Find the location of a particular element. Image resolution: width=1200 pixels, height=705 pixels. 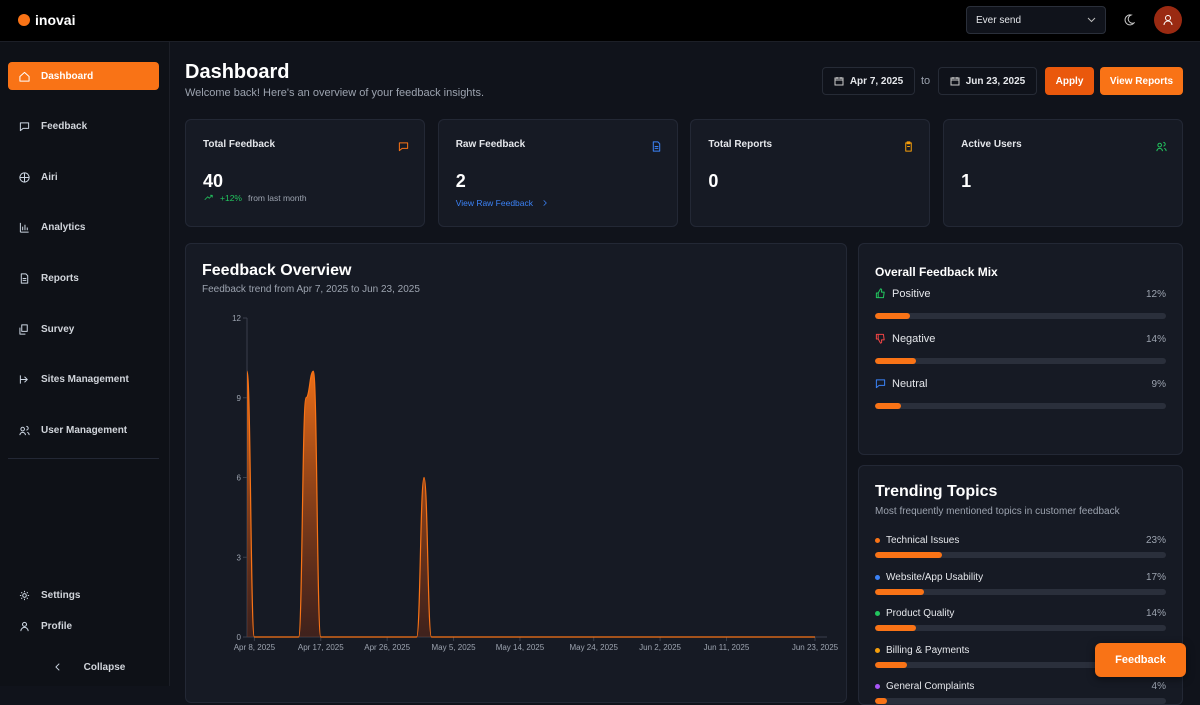

nav-label: User Management is located at coordinates (84, 430).